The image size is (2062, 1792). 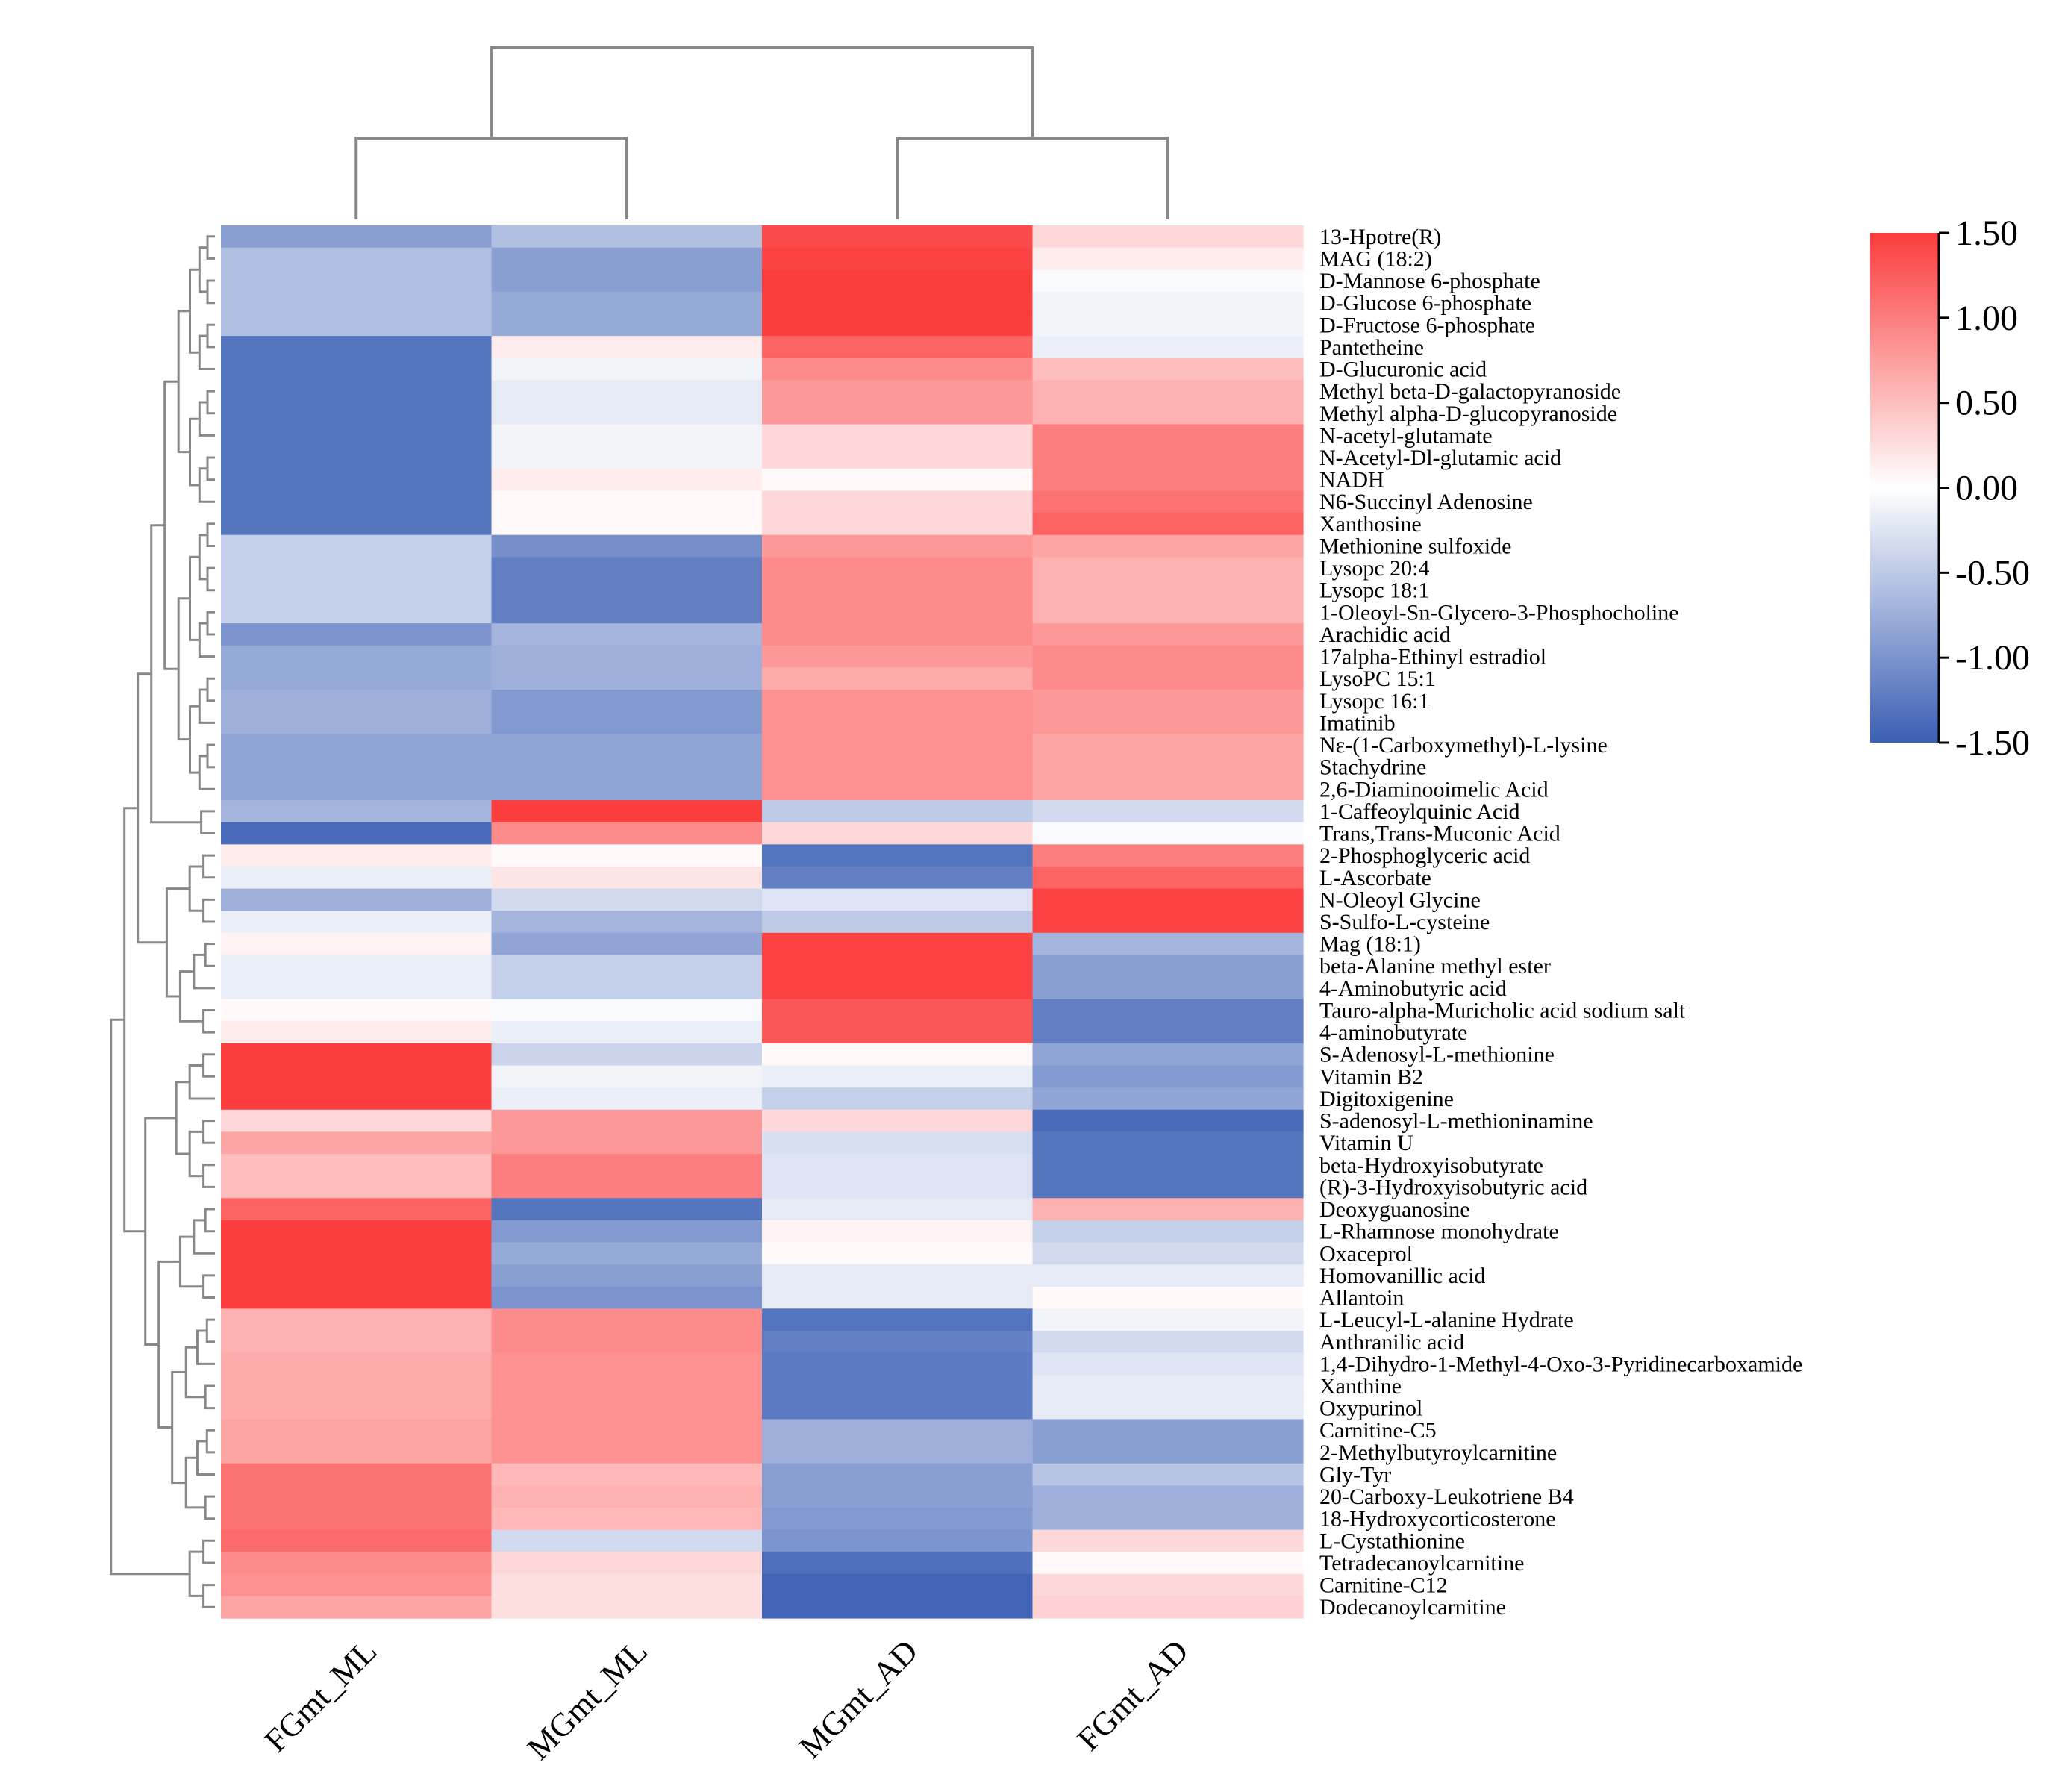 I want to click on row-label: 1-Oleoyl-Sn-Glycero-3-Phosphocholine, so click(x=1499, y=612).